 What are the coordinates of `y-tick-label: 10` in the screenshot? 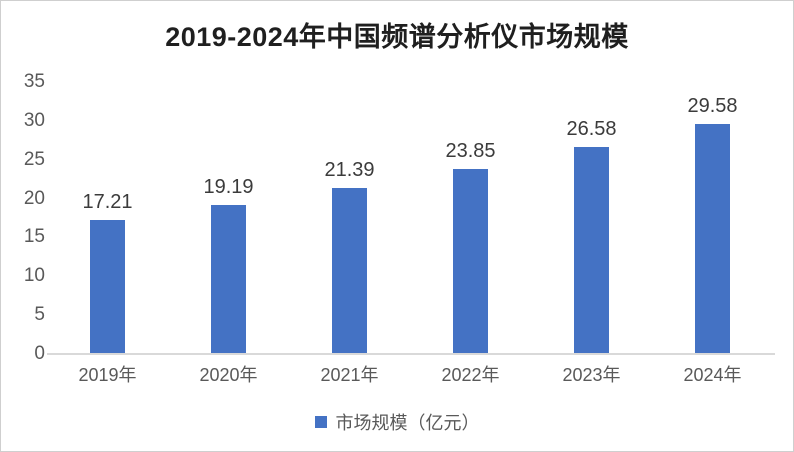 It's located at (34, 276).